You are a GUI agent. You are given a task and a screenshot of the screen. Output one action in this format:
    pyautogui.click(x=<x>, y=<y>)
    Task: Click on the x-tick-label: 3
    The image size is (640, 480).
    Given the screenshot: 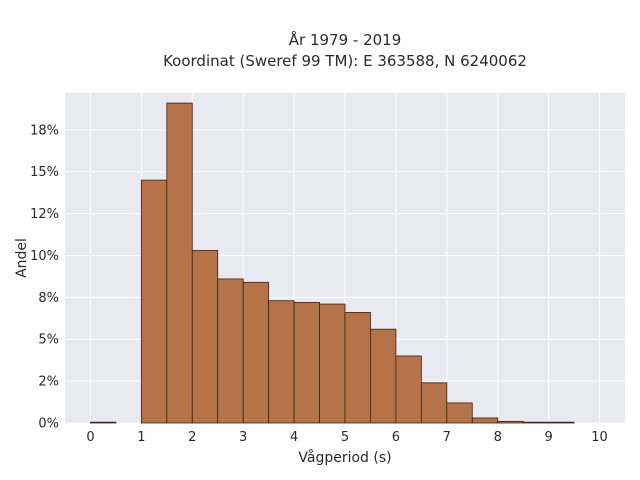 What is the action you would take?
    pyautogui.click(x=243, y=437)
    